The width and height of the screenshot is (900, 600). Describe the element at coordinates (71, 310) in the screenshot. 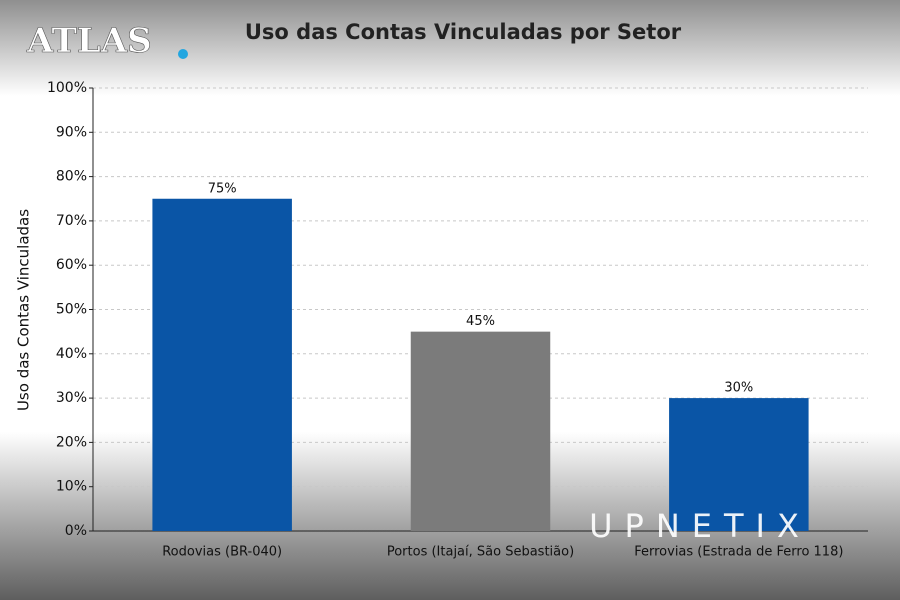

I see `y-tick-label: 50%` at that location.